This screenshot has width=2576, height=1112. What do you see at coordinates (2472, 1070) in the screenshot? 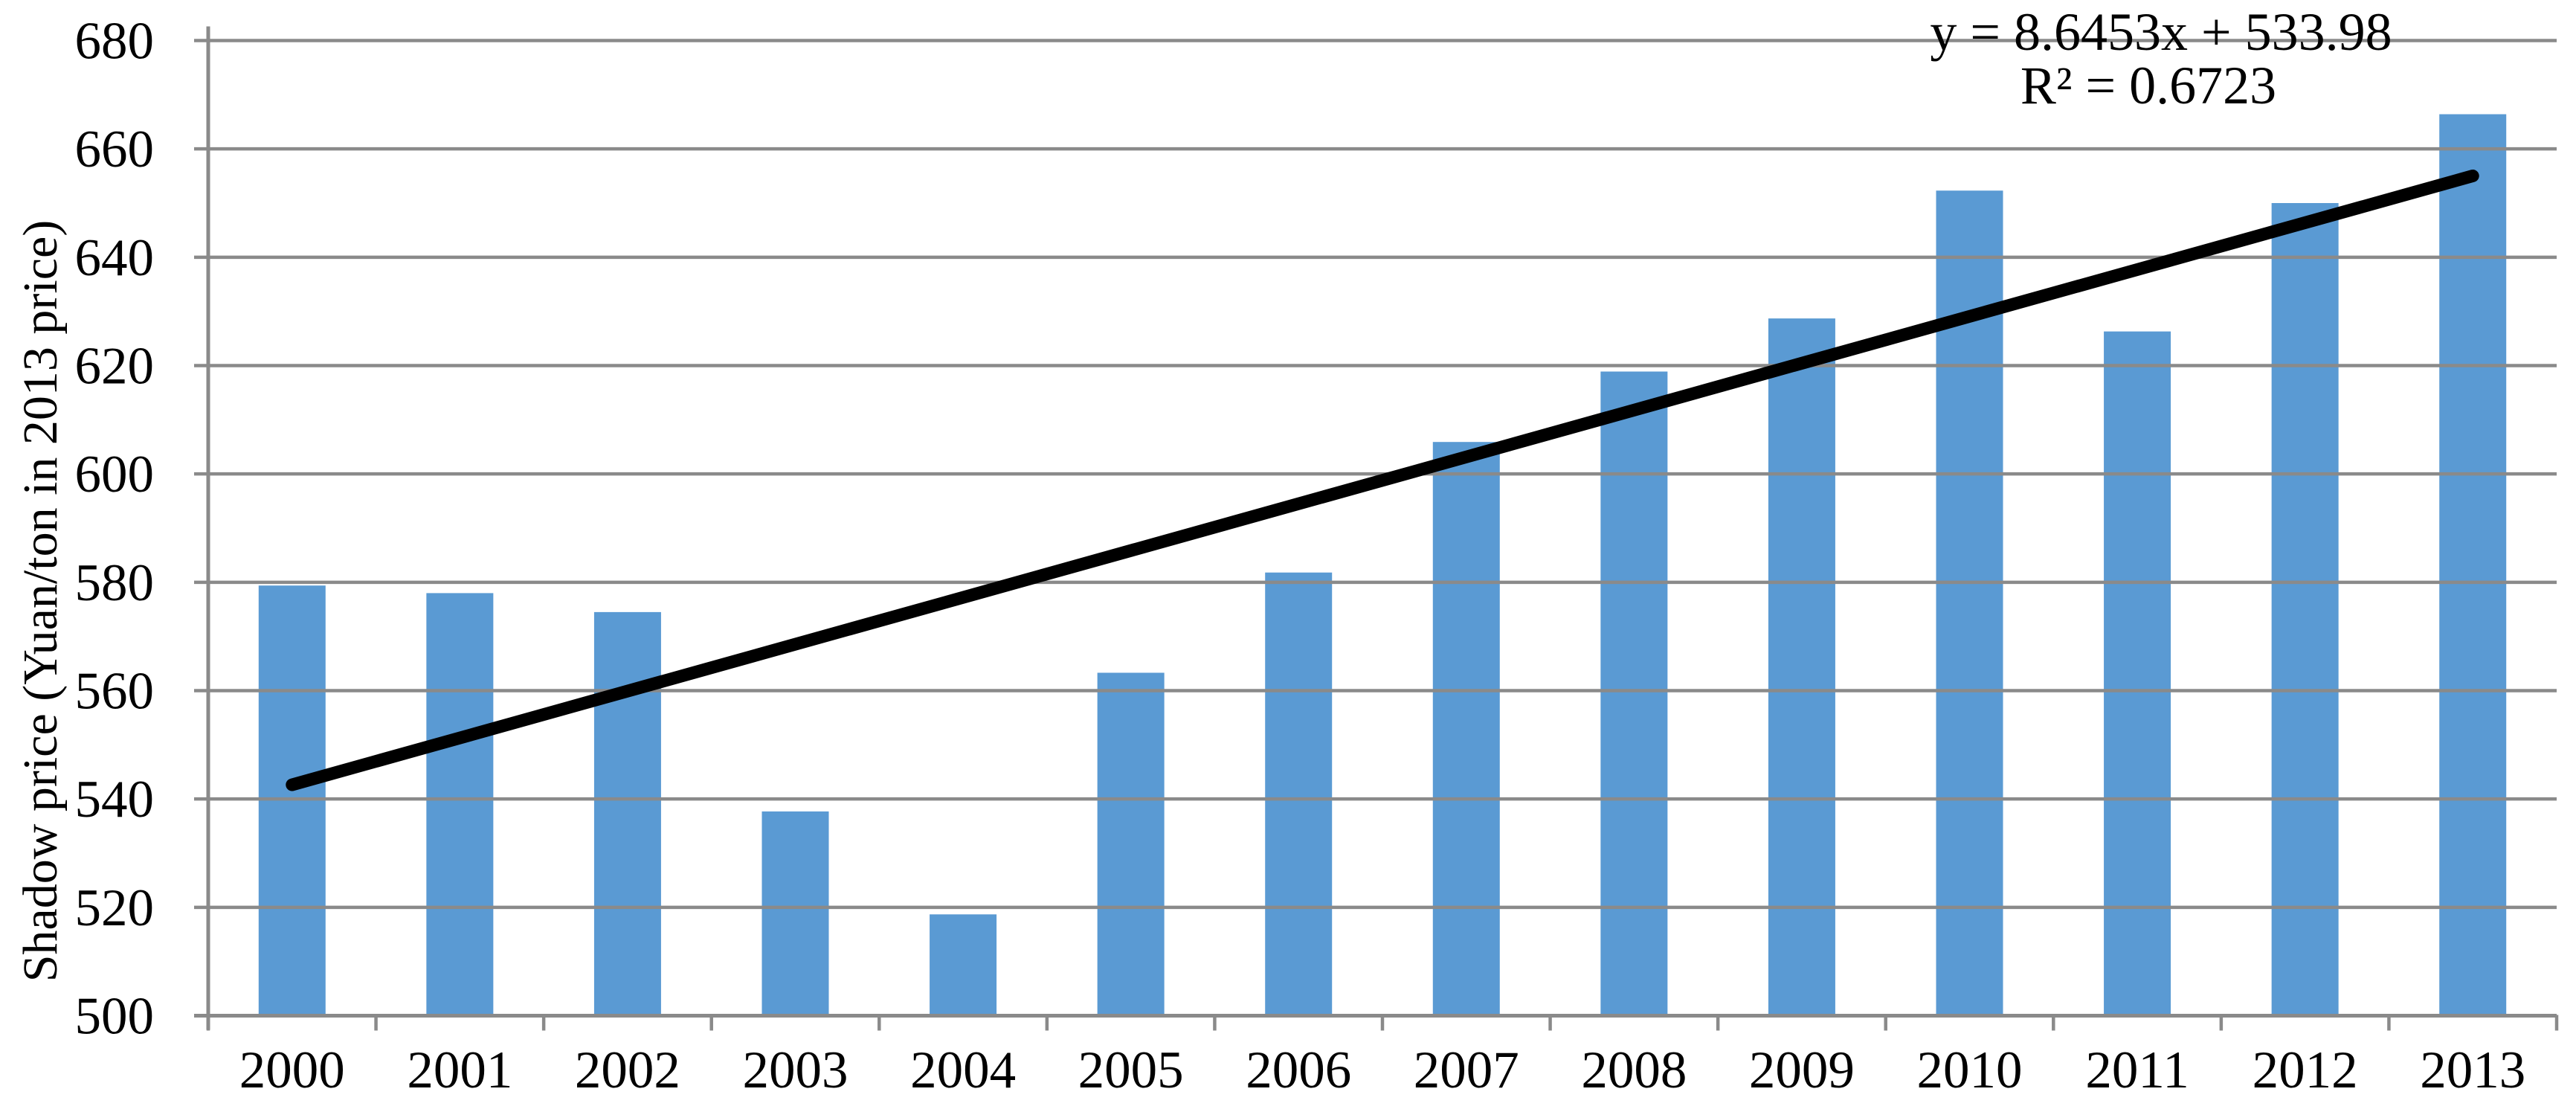
I see `x-tick-label-2013: 2013` at bounding box center [2472, 1070].